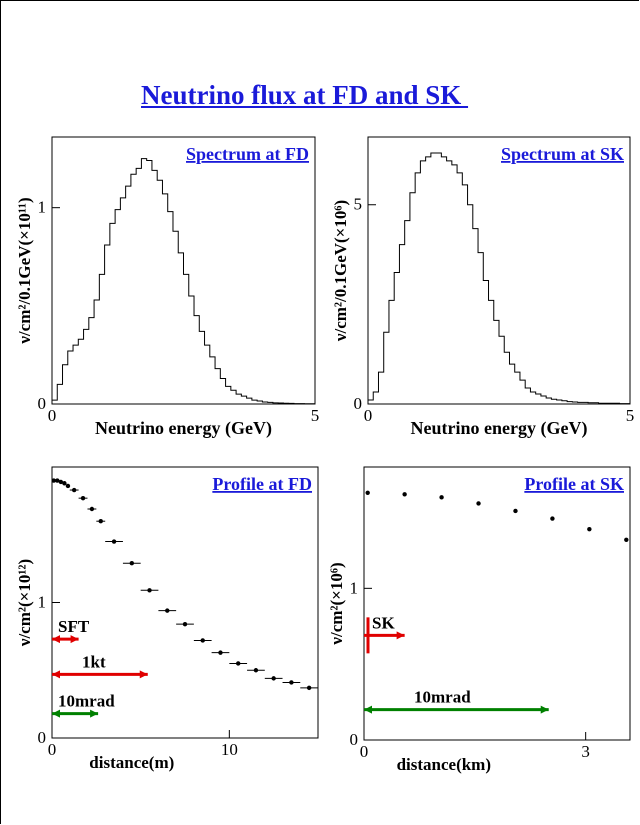  What do you see at coordinates (315, 415) in the screenshot?
I see `spectrum-fd-xtick-label: 5` at bounding box center [315, 415].